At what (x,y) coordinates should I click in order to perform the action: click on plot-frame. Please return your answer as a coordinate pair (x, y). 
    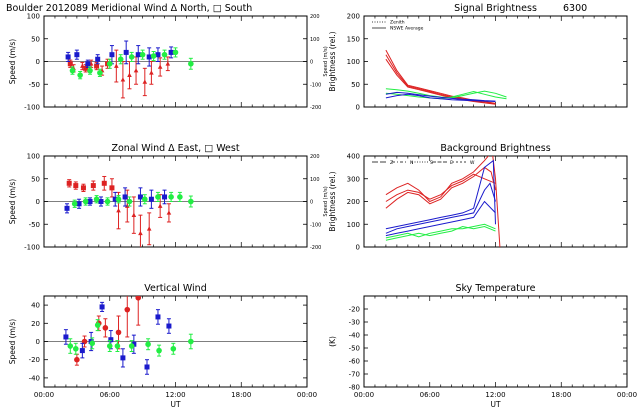
    Looking at the image, I should click on (495, 341).